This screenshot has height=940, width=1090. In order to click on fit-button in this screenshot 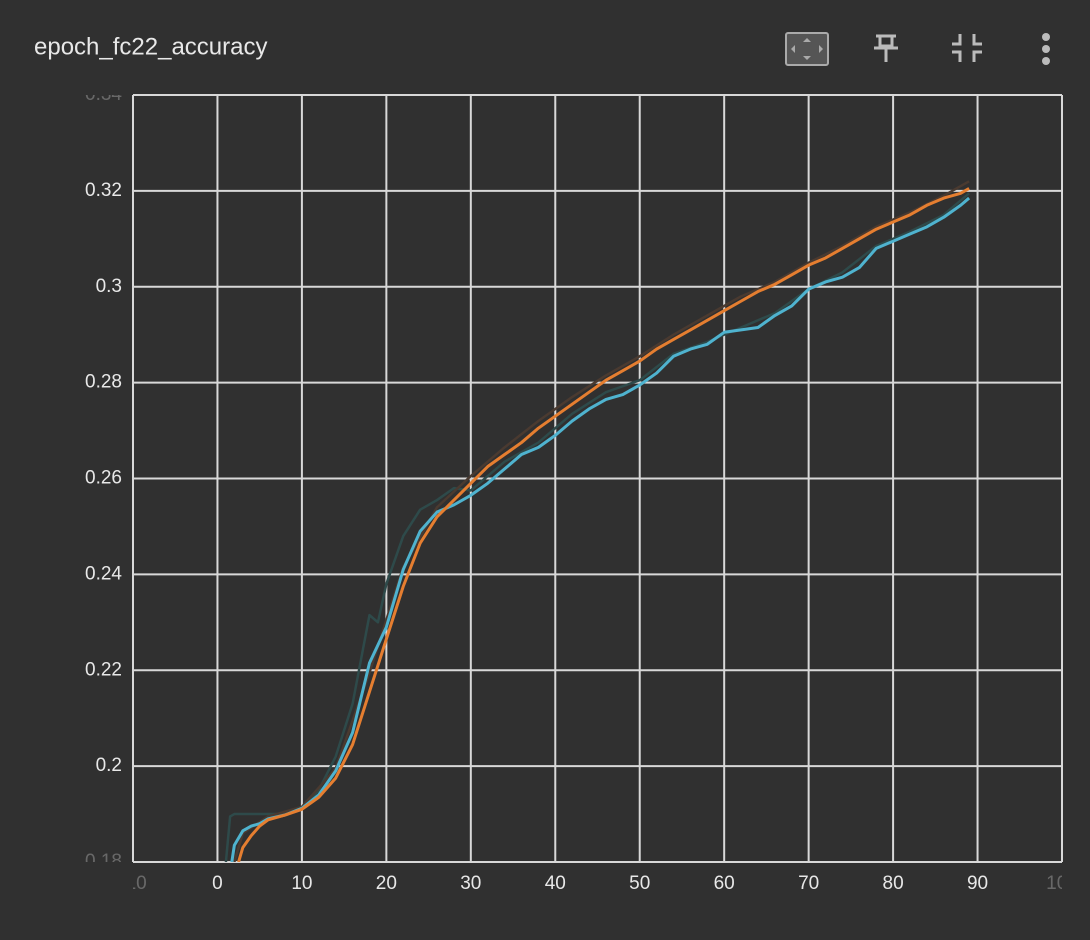, I will do `click(807, 49)`.